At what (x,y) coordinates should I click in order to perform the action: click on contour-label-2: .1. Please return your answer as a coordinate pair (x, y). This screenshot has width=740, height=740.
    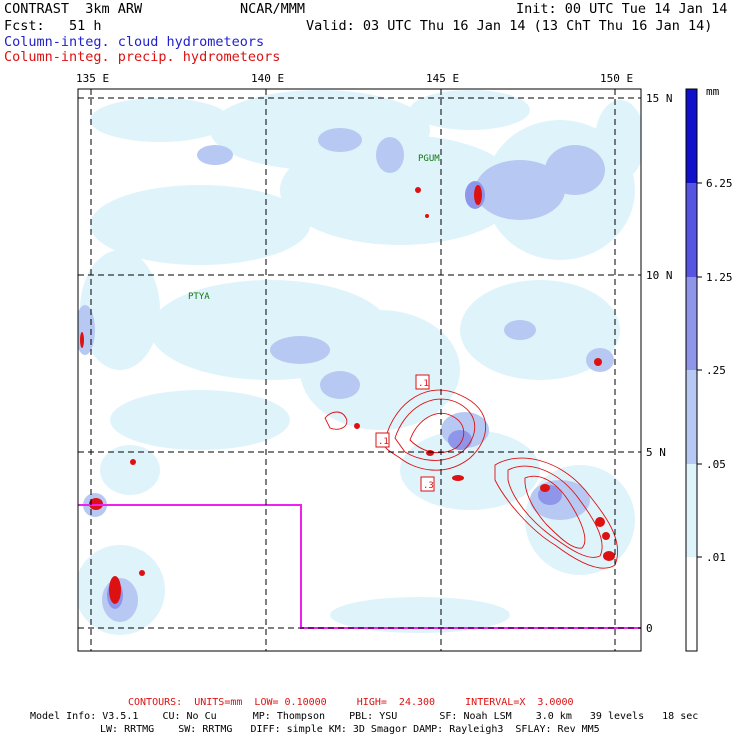
    Looking at the image, I should click on (382, 440).